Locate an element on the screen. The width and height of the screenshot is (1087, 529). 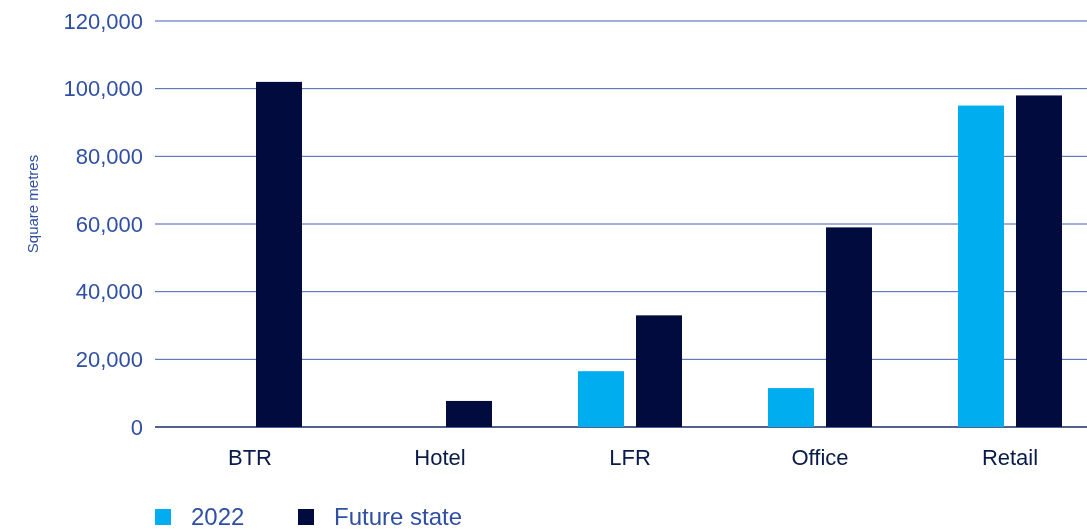
x-tick-label: Hotel is located at coordinates (440, 457).